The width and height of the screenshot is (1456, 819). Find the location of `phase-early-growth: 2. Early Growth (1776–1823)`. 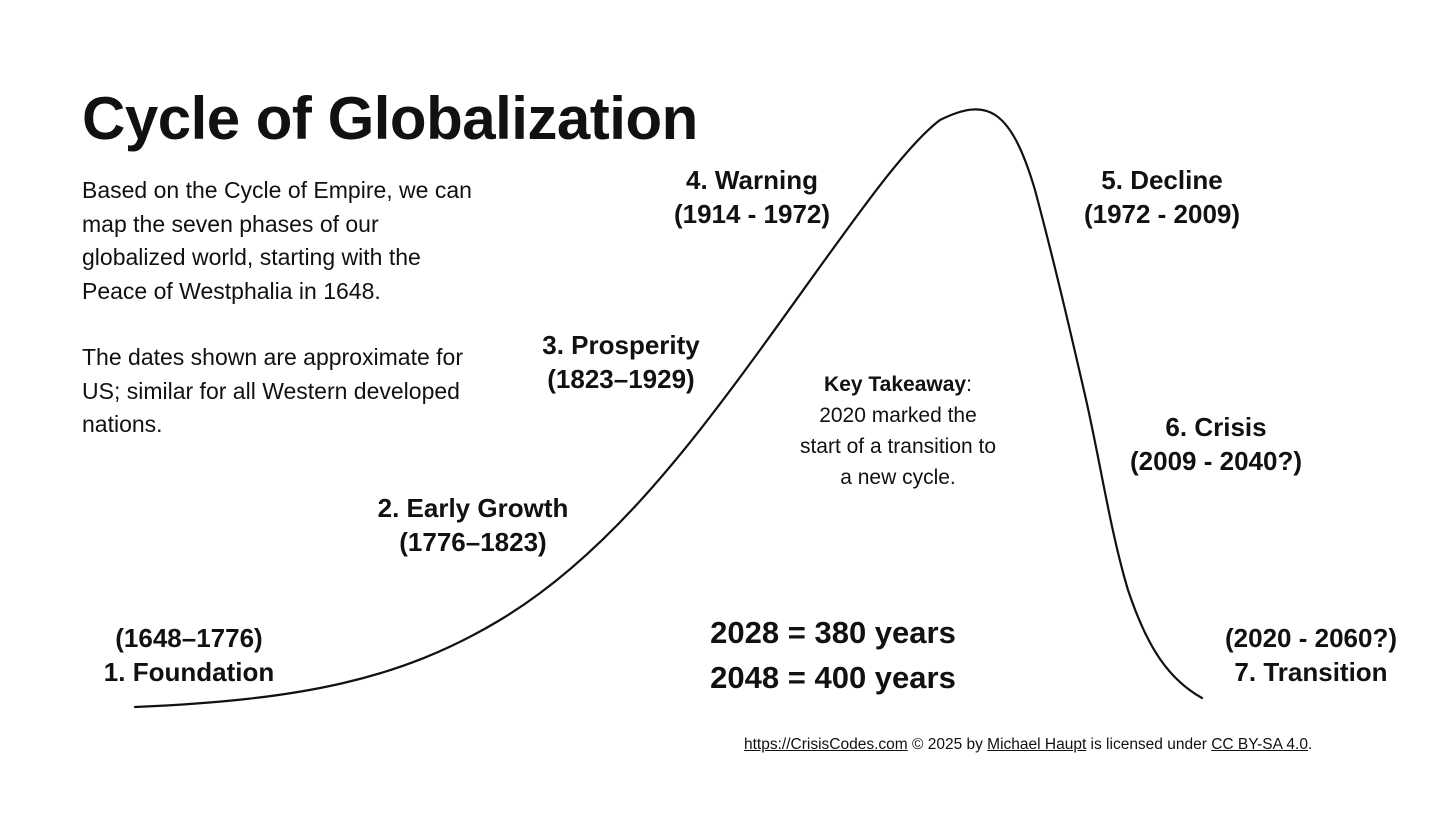

phase-early-growth: 2. Early Growth (1776–1823) is located at coordinates (473, 525).